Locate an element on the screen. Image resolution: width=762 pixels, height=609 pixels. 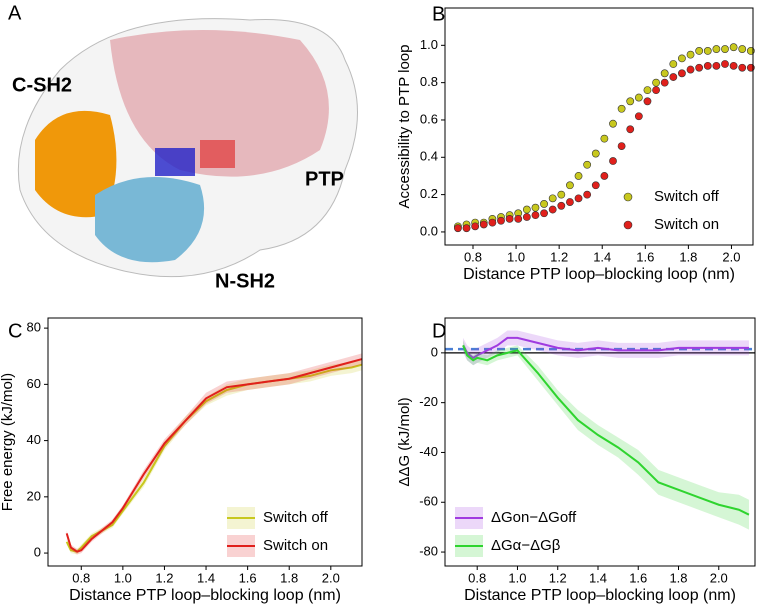
panel-letter: C is located at coordinates (15, 331).